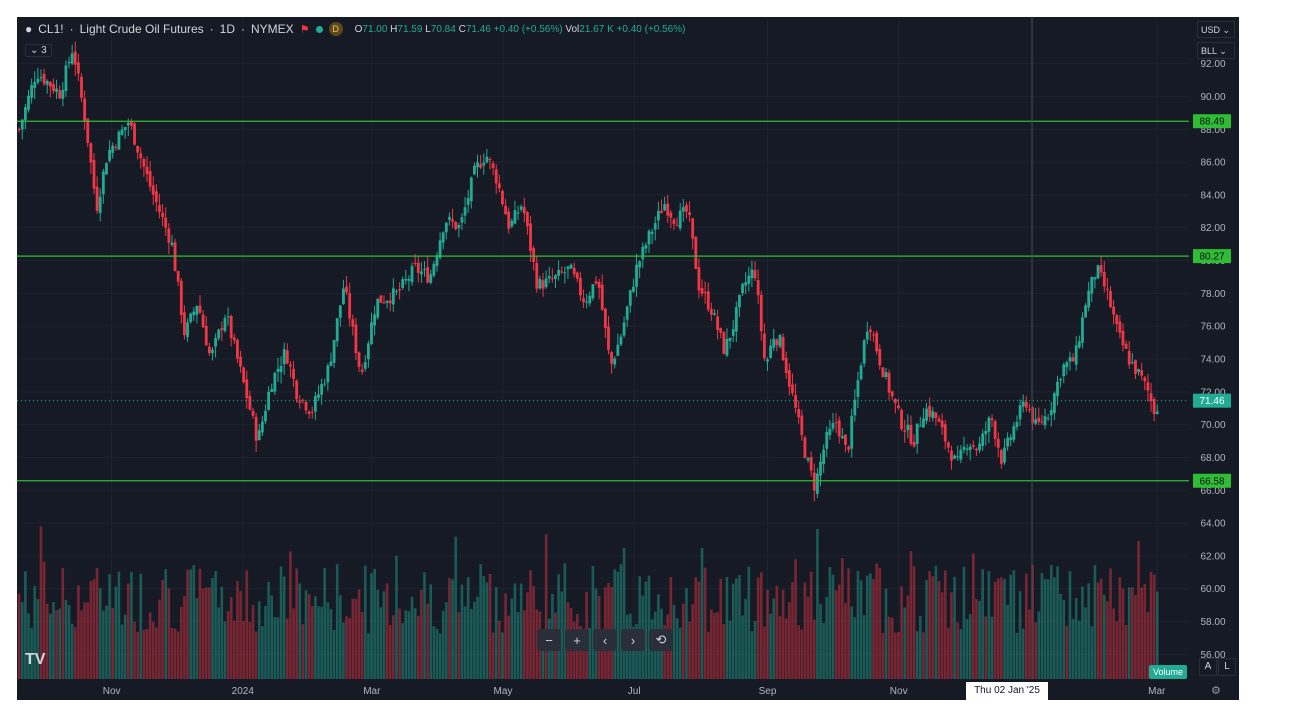  What do you see at coordinates (35, 659) in the screenshot?
I see `tradingview-logo: TV` at bounding box center [35, 659].